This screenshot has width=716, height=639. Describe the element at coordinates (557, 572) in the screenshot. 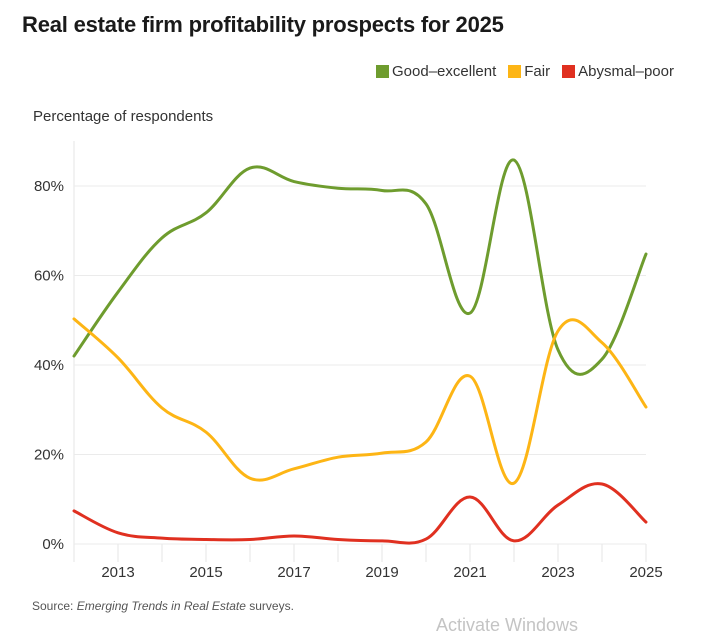

I see `x-tick-label: 2023` at that location.